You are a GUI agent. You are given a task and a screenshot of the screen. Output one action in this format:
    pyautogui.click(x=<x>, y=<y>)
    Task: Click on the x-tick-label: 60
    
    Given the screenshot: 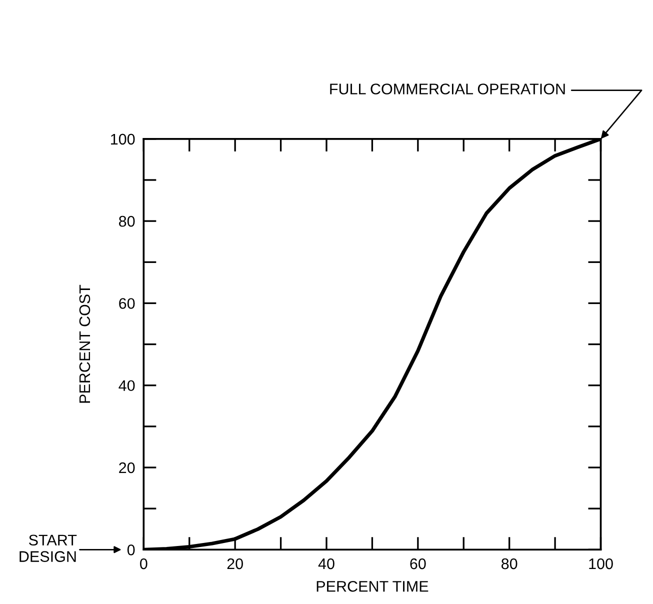 What is the action you would take?
    pyautogui.click(x=418, y=564)
    